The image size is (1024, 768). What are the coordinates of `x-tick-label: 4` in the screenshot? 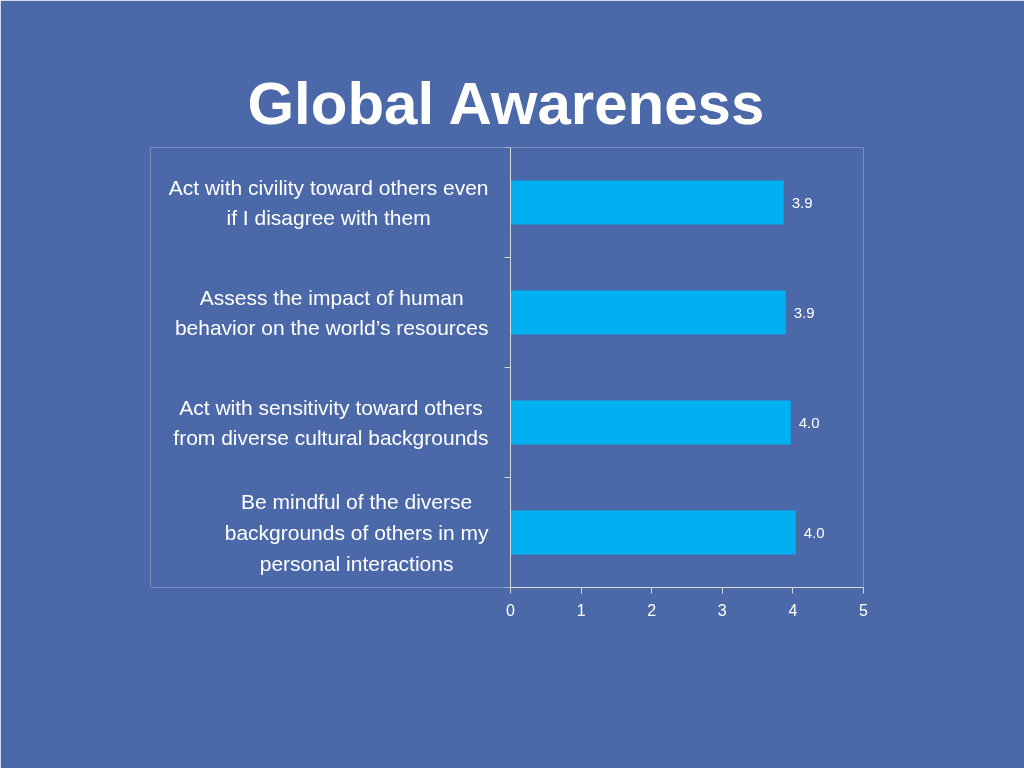 It's located at (793, 610).